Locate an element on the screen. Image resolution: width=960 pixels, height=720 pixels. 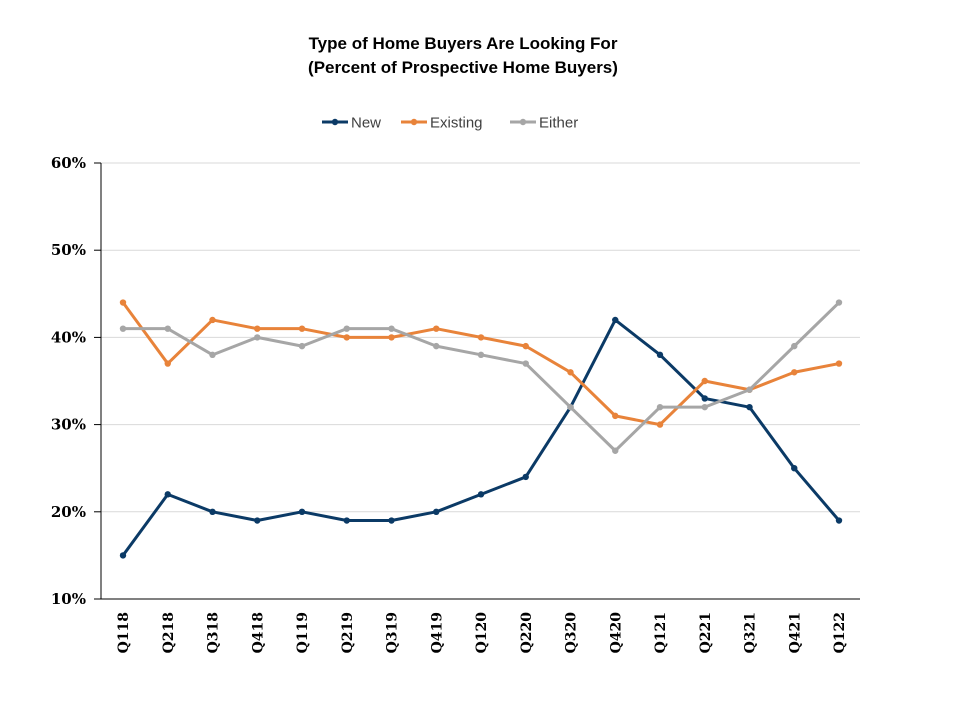
x-tick-label: Q120 is located at coordinates (482, 633).